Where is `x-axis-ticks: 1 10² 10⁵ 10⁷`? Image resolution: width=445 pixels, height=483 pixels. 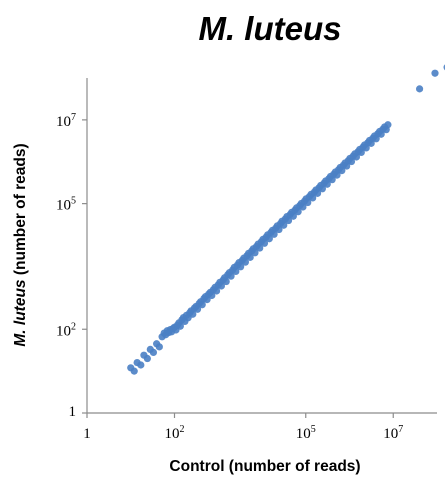
x-axis-ticks: 1 10² 10⁵ 10⁷ is located at coordinates (243, 427).